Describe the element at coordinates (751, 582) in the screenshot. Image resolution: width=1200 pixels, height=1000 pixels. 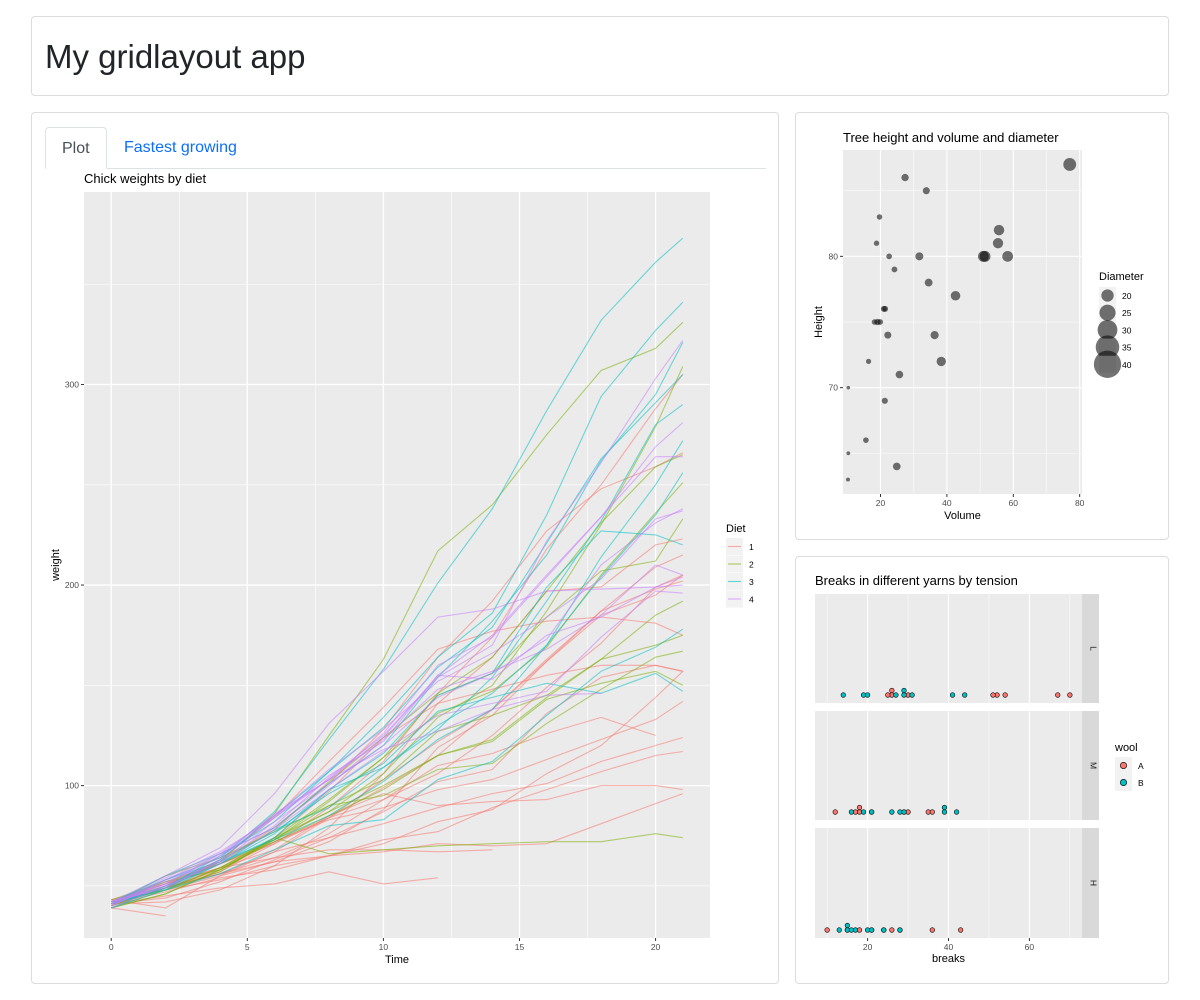
I see `legend-label: 3` at that location.